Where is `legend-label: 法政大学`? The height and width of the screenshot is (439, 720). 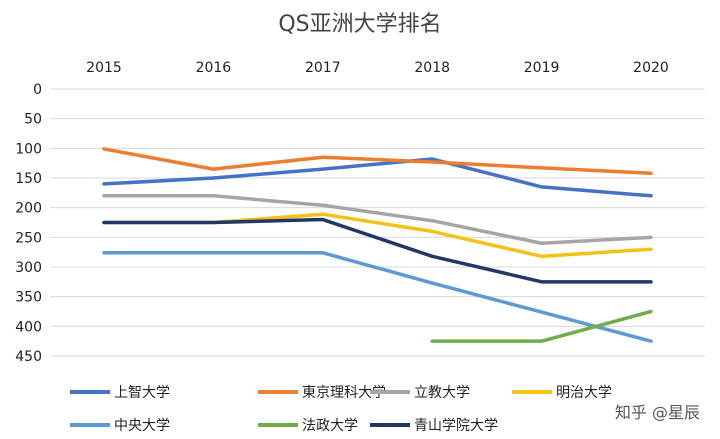 legend-label: 法政大学 is located at coordinates (330, 426).